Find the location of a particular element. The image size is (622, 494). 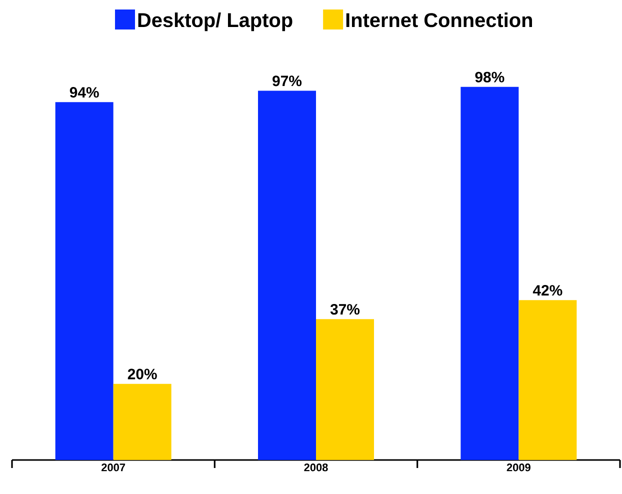

data-label: 94% is located at coordinates (84, 92).